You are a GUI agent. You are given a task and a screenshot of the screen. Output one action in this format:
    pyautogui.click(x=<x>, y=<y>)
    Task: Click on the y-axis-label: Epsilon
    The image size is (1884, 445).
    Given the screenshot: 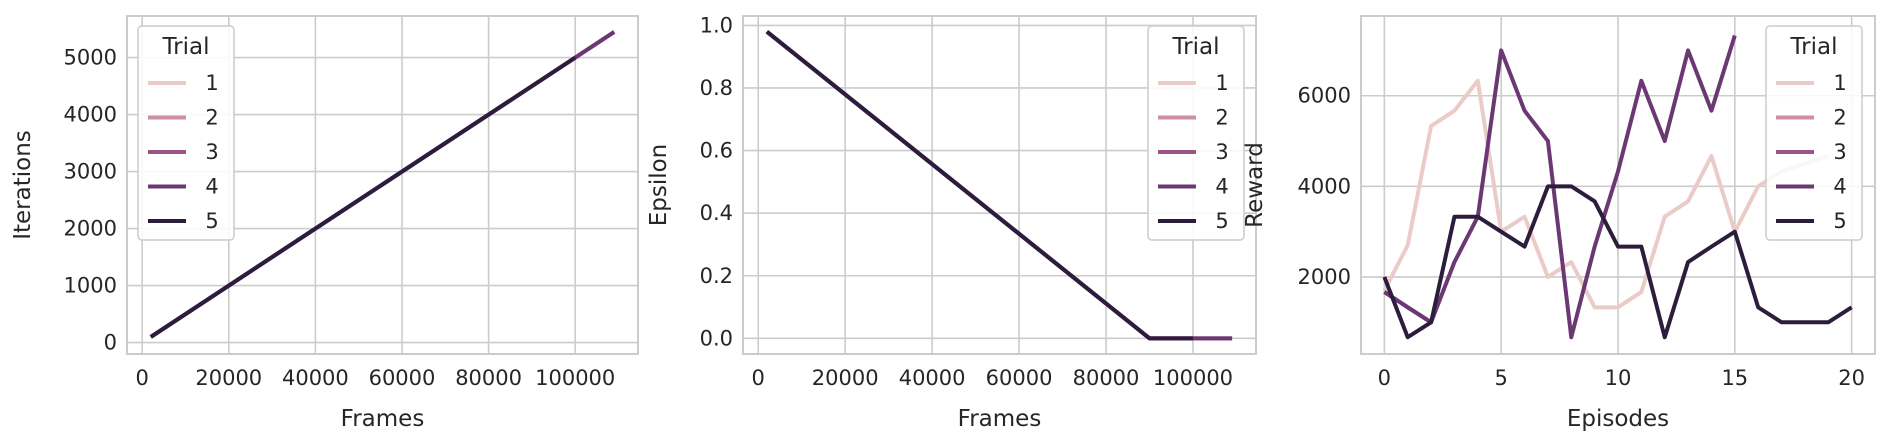 What is the action you would take?
    pyautogui.click(x=659, y=185)
    